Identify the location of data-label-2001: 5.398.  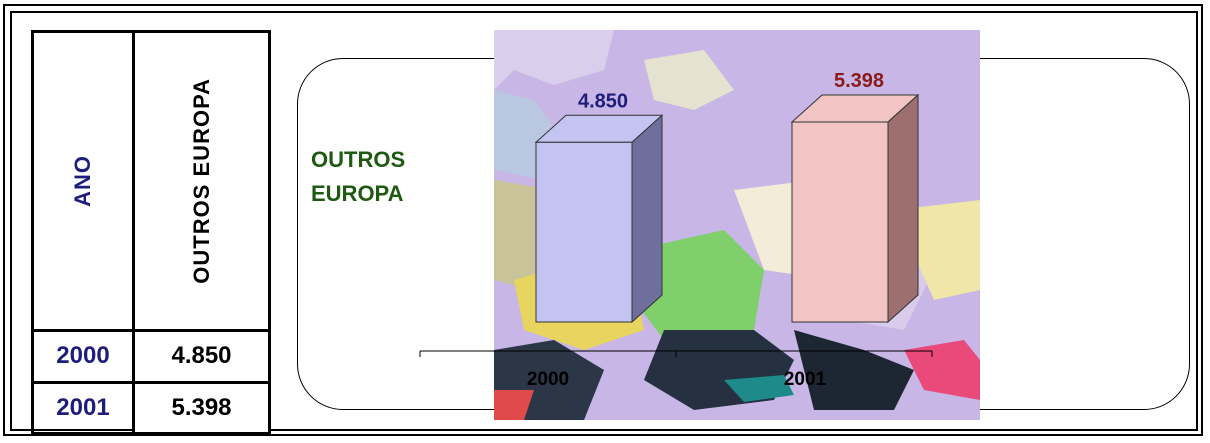
(859, 81).